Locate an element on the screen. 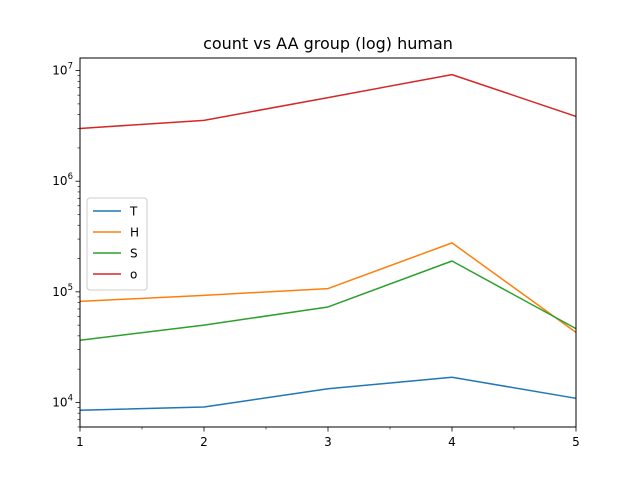 This screenshot has width=640, height=484. y-tick-label: 10⁷ is located at coordinates (62, 70).